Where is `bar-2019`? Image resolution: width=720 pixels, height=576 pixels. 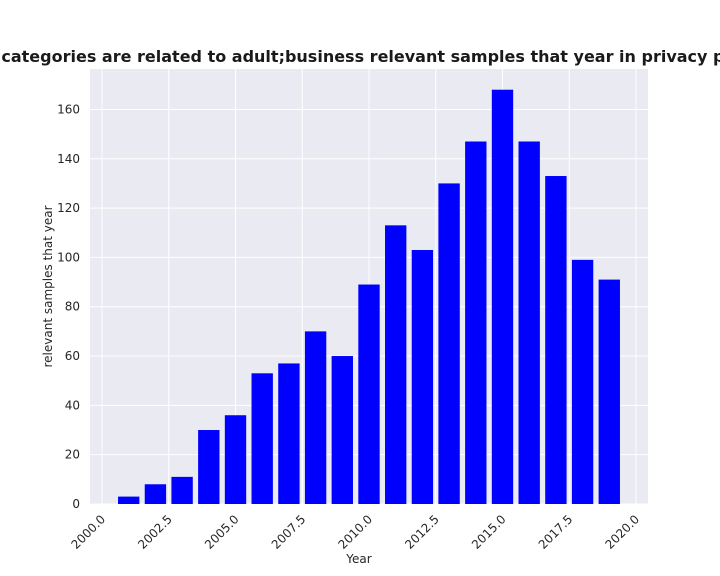
bar-2019 is located at coordinates (609, 391).